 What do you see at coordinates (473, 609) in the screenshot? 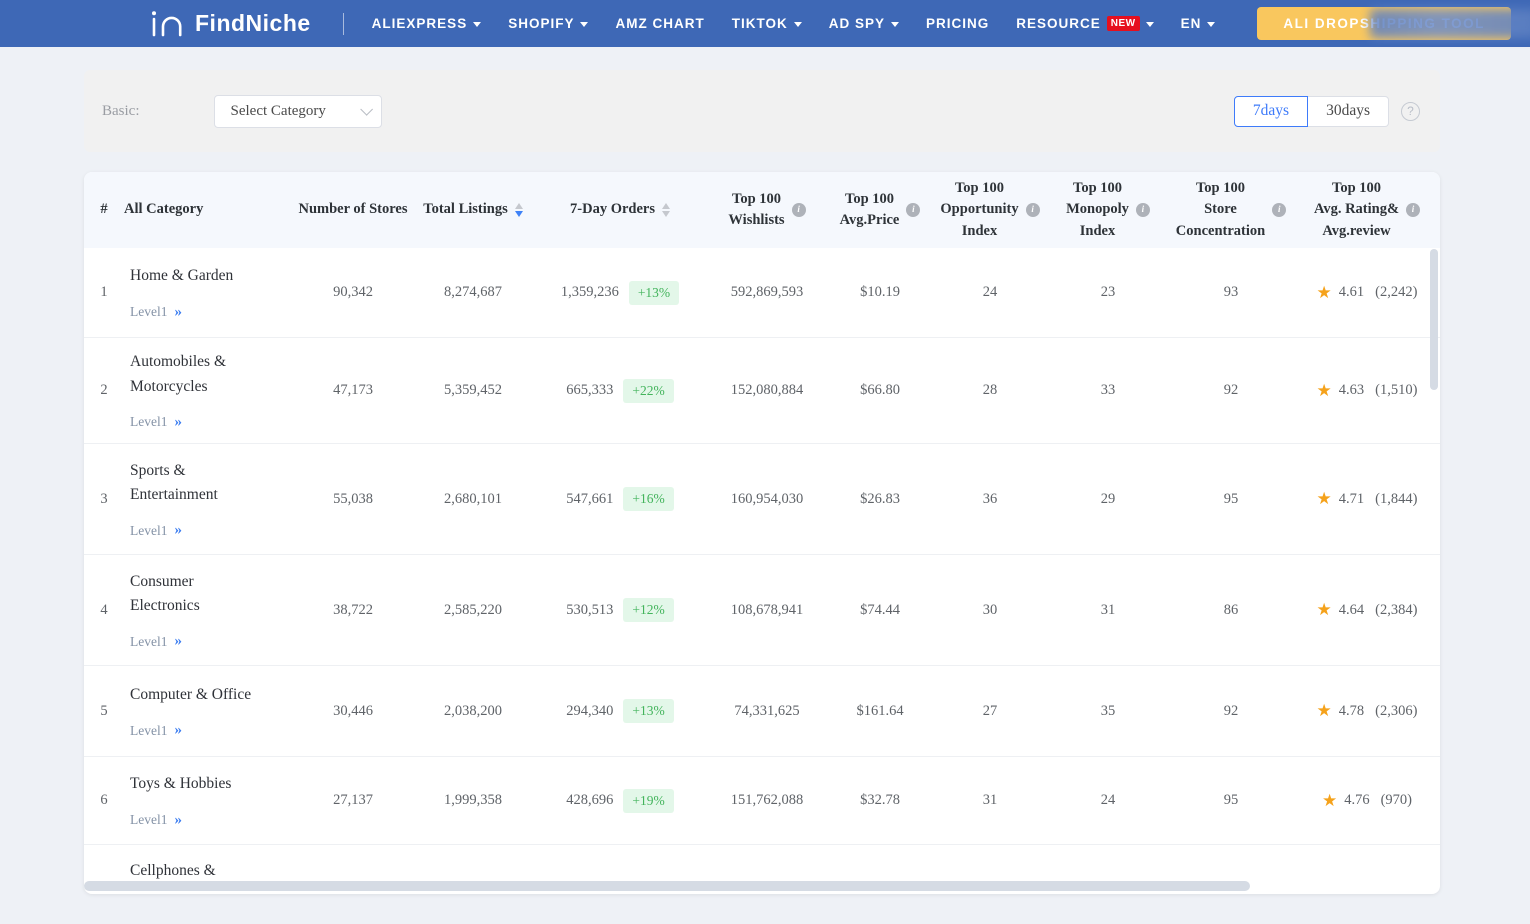
I see `listings-cell: 2,585,220` at bounding box center [473, 609].